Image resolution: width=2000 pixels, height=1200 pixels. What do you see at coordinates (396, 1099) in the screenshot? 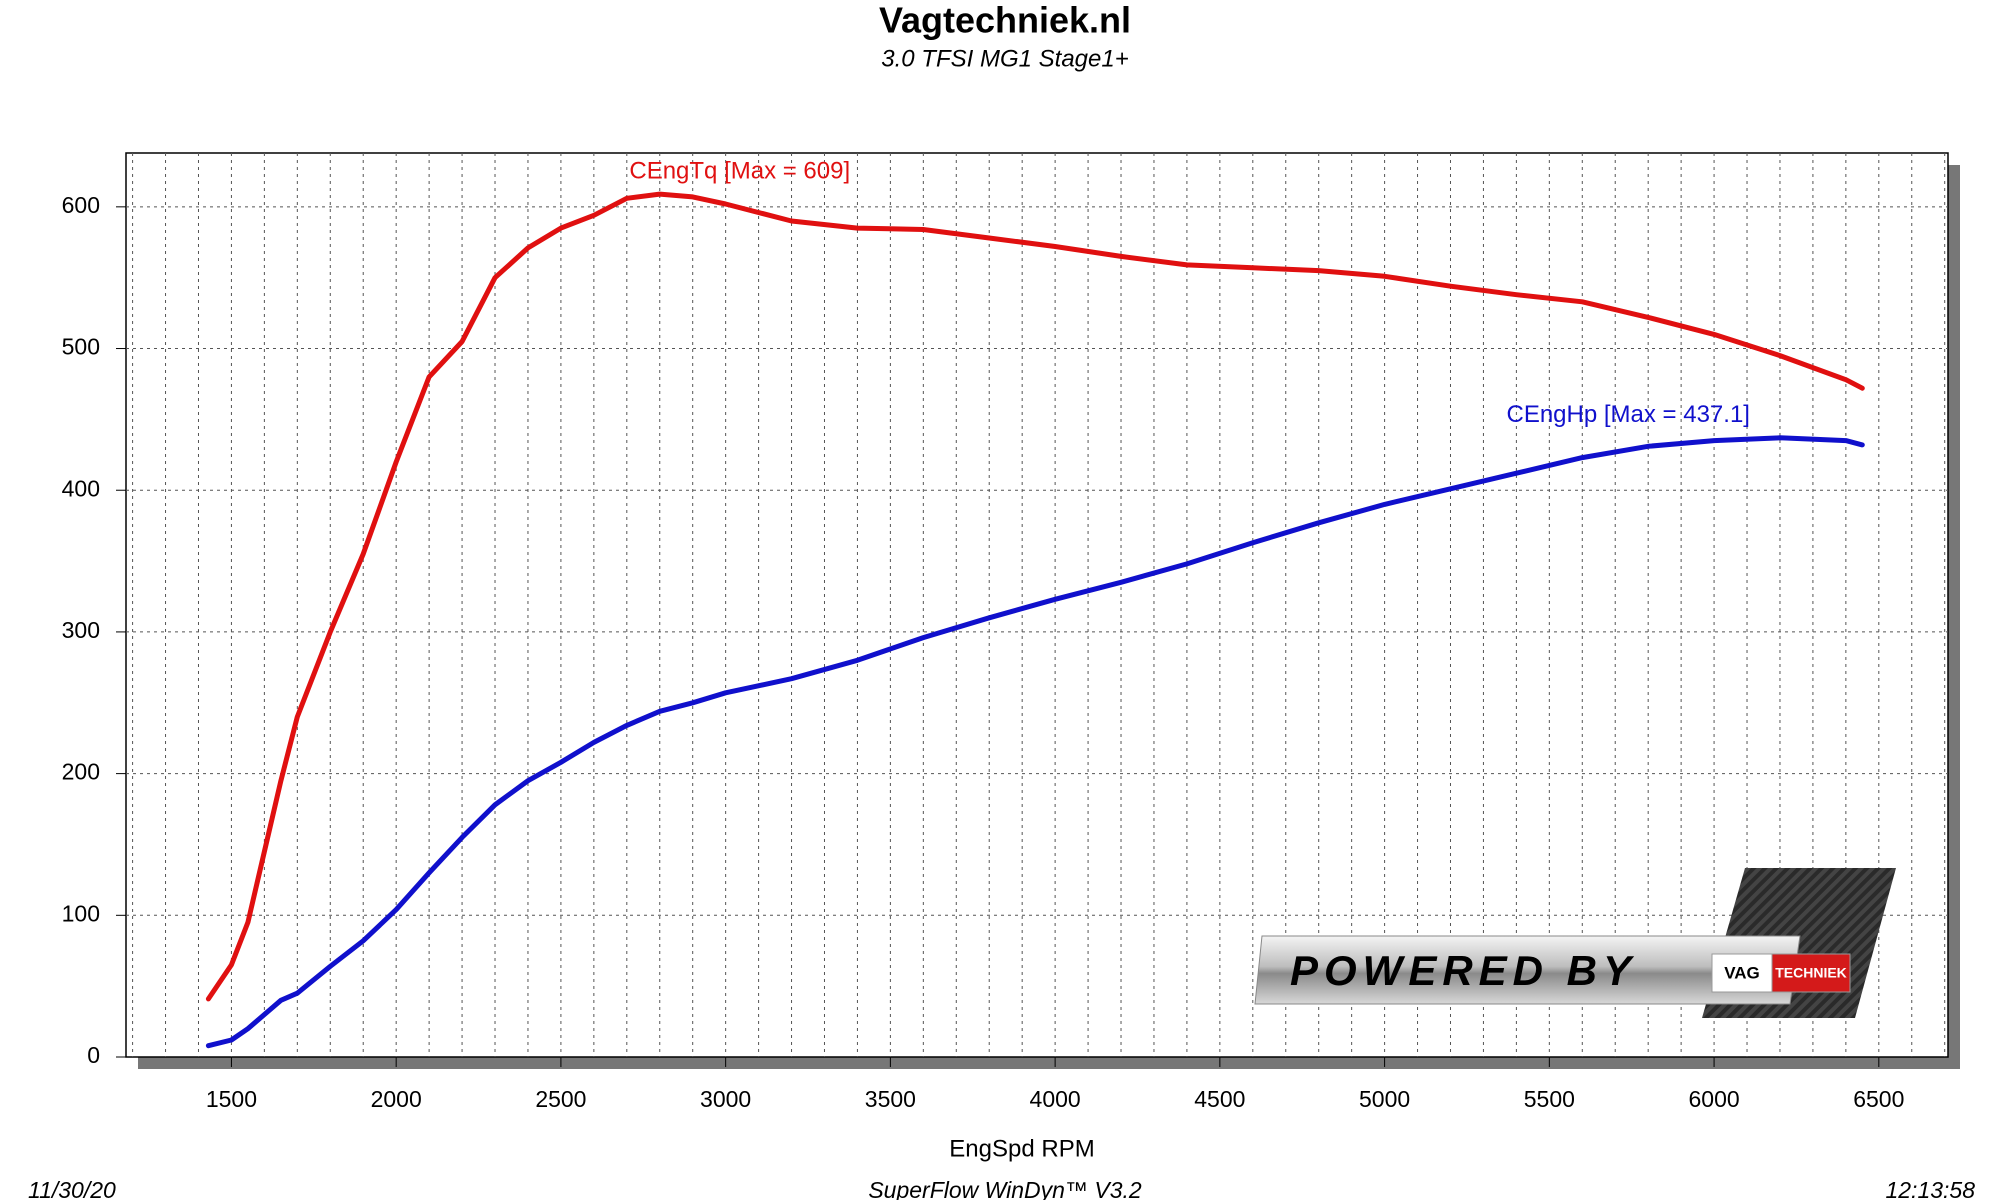
I see `x-tick-label: 2000` at bounding box center [396, 1099].